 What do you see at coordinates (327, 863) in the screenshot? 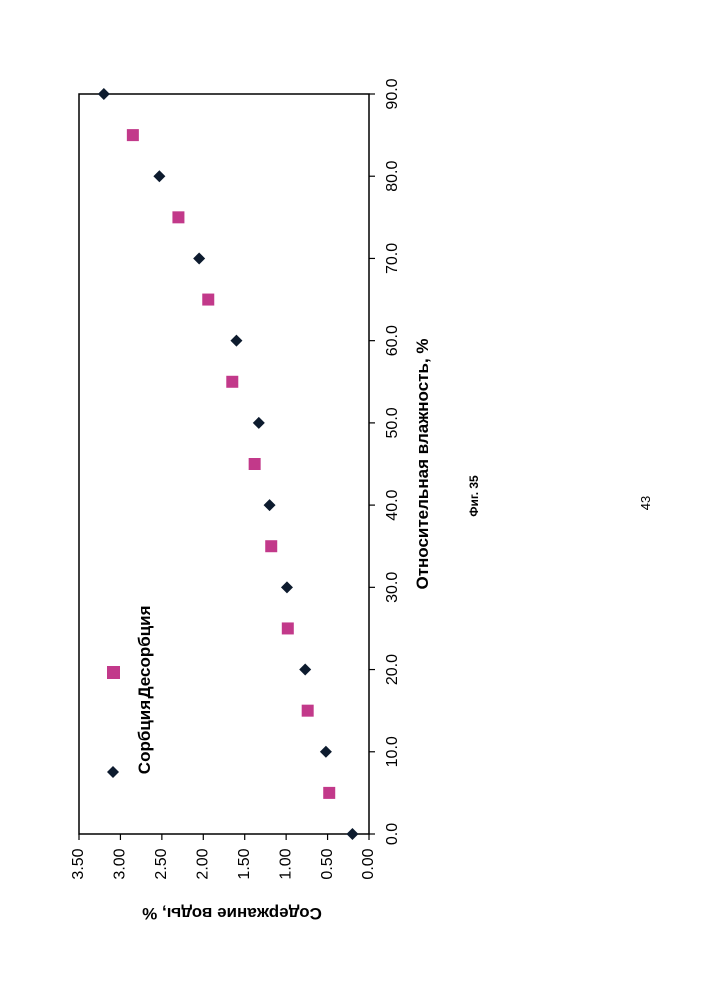
I see `y-tick-label: 0.50` at bounding box center [327, 863].